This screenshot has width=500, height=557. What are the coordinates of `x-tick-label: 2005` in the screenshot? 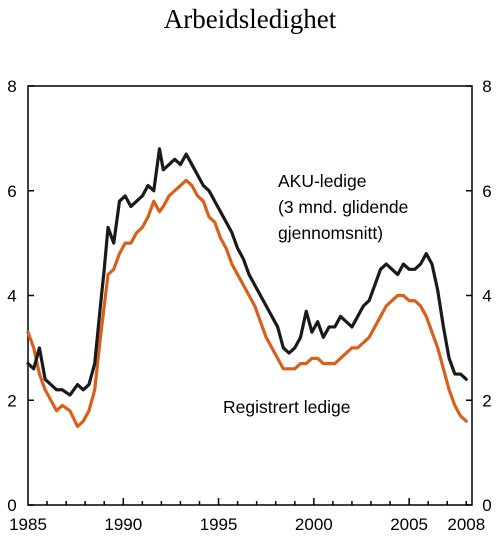 It's located at (409, 524).